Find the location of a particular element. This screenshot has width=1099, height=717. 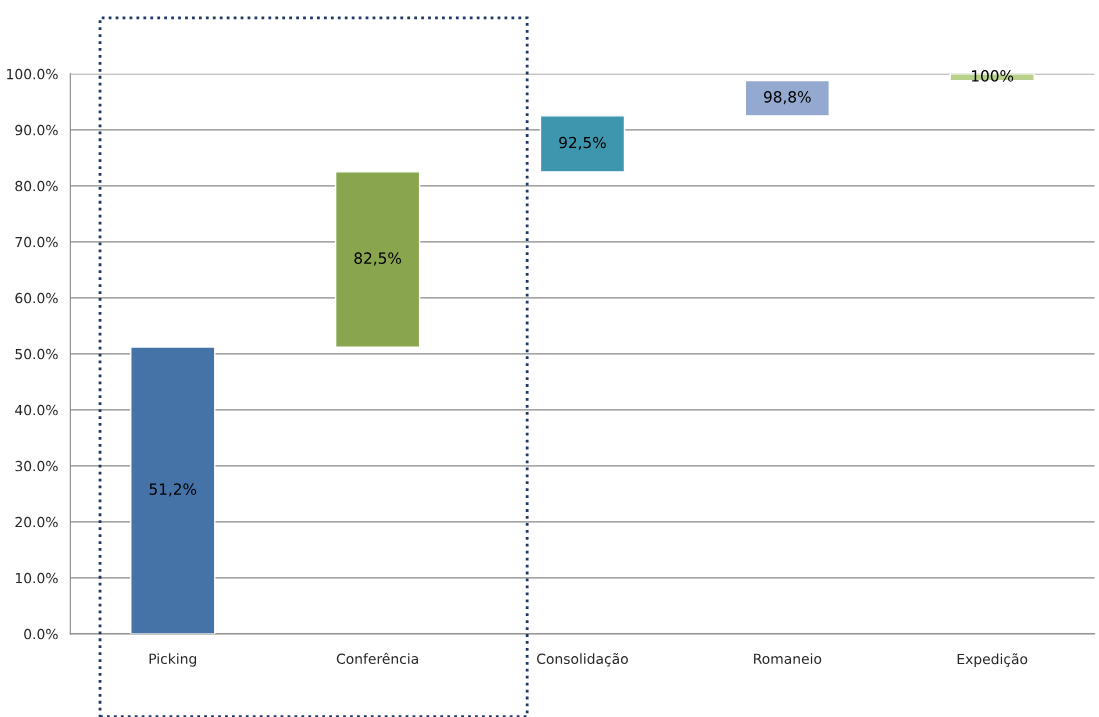

x-tick-label: Picking is located at coordinates (173, 660).